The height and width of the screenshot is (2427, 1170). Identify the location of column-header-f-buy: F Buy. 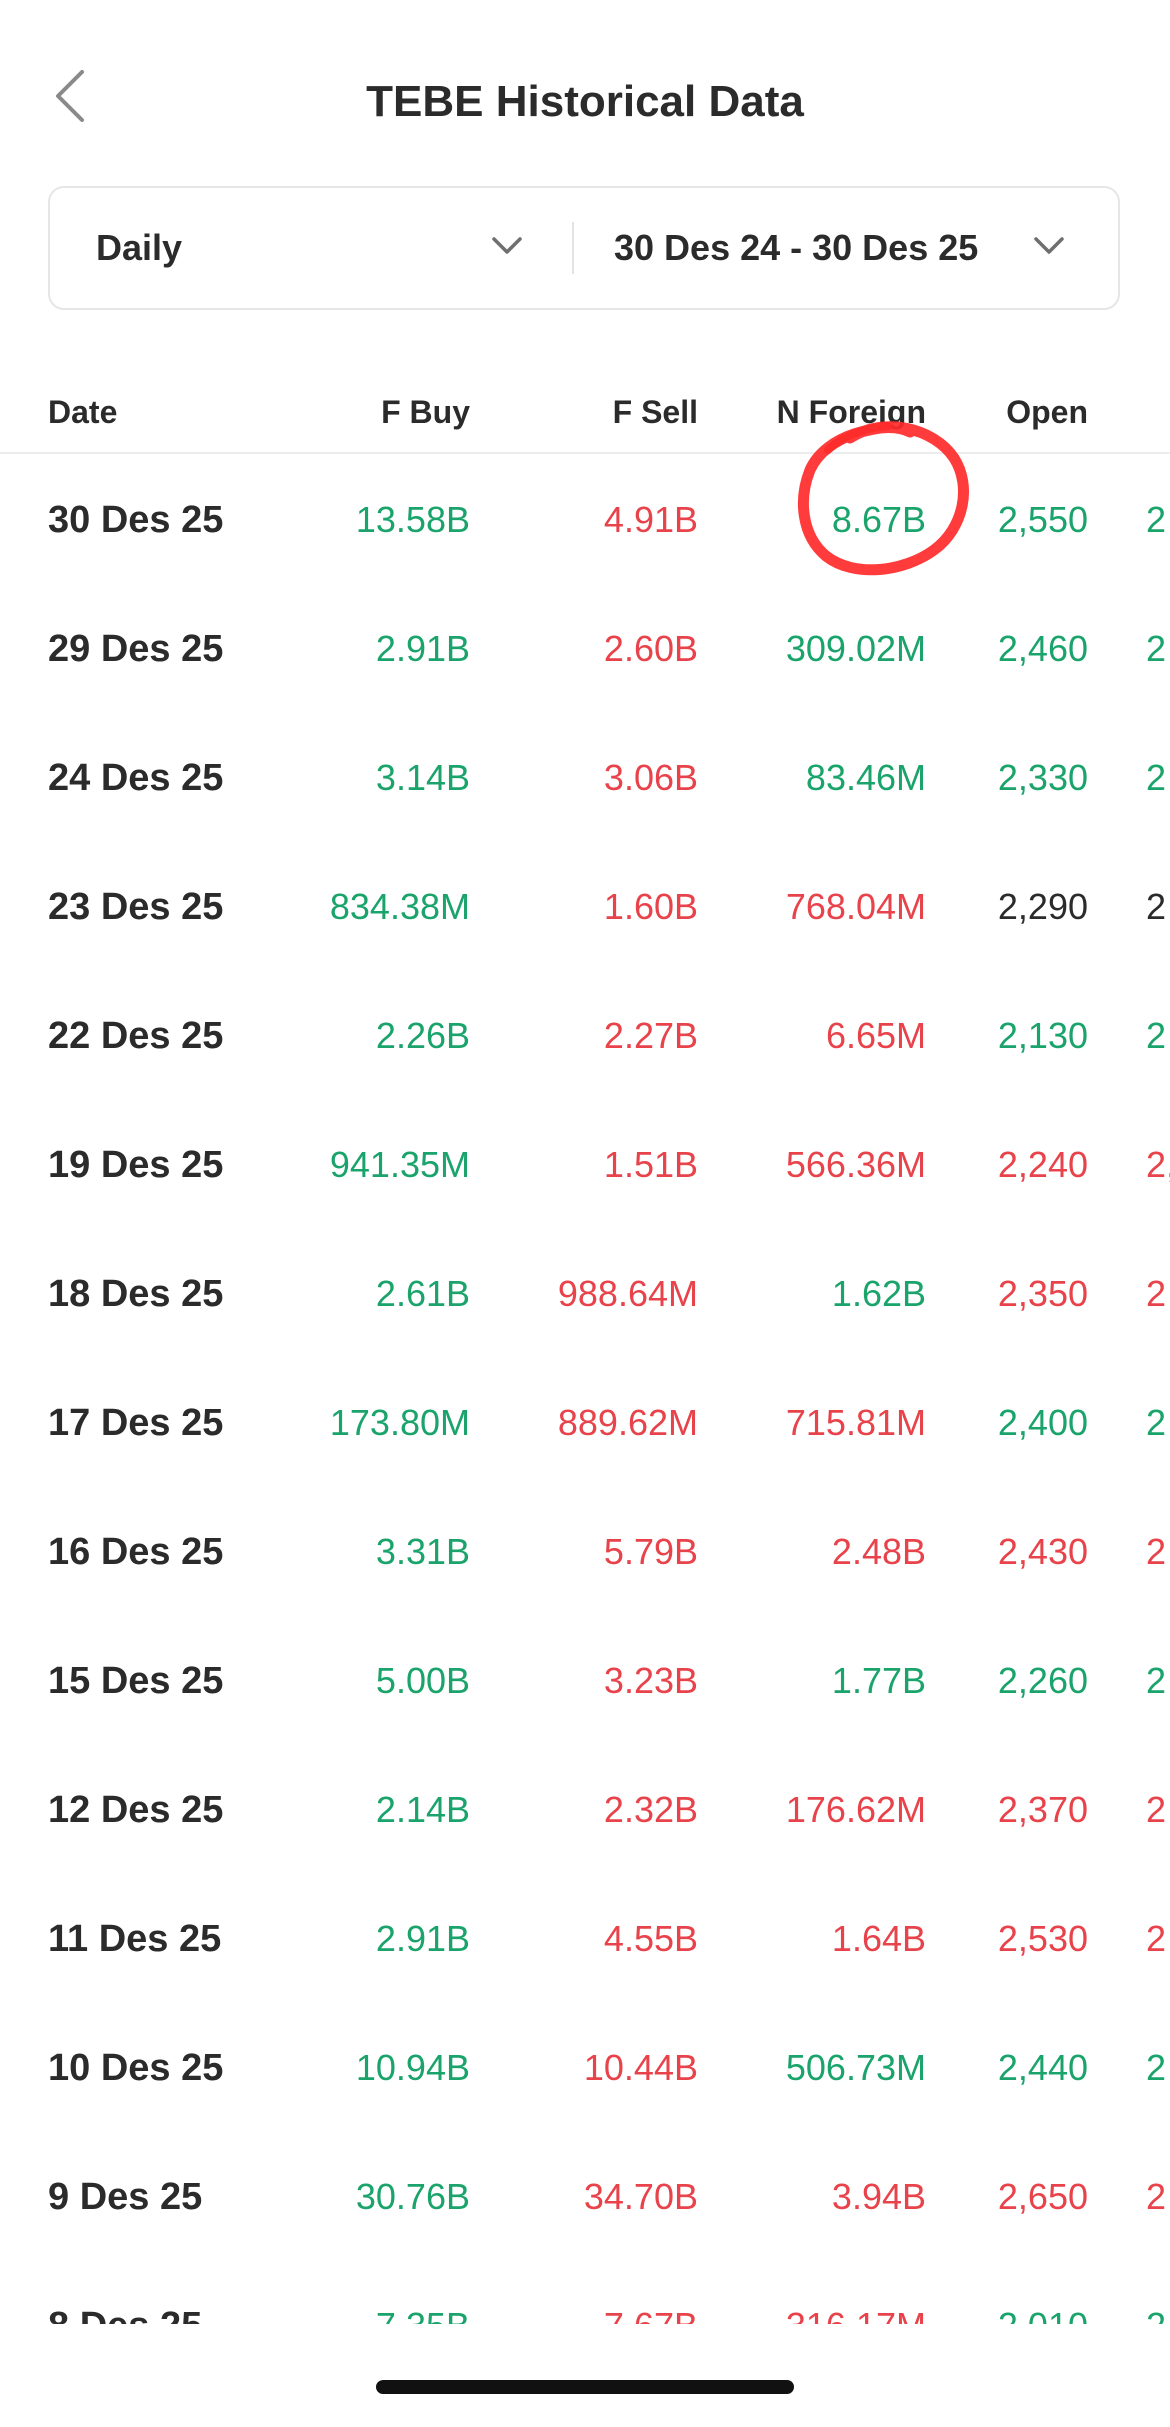
(425, 412).